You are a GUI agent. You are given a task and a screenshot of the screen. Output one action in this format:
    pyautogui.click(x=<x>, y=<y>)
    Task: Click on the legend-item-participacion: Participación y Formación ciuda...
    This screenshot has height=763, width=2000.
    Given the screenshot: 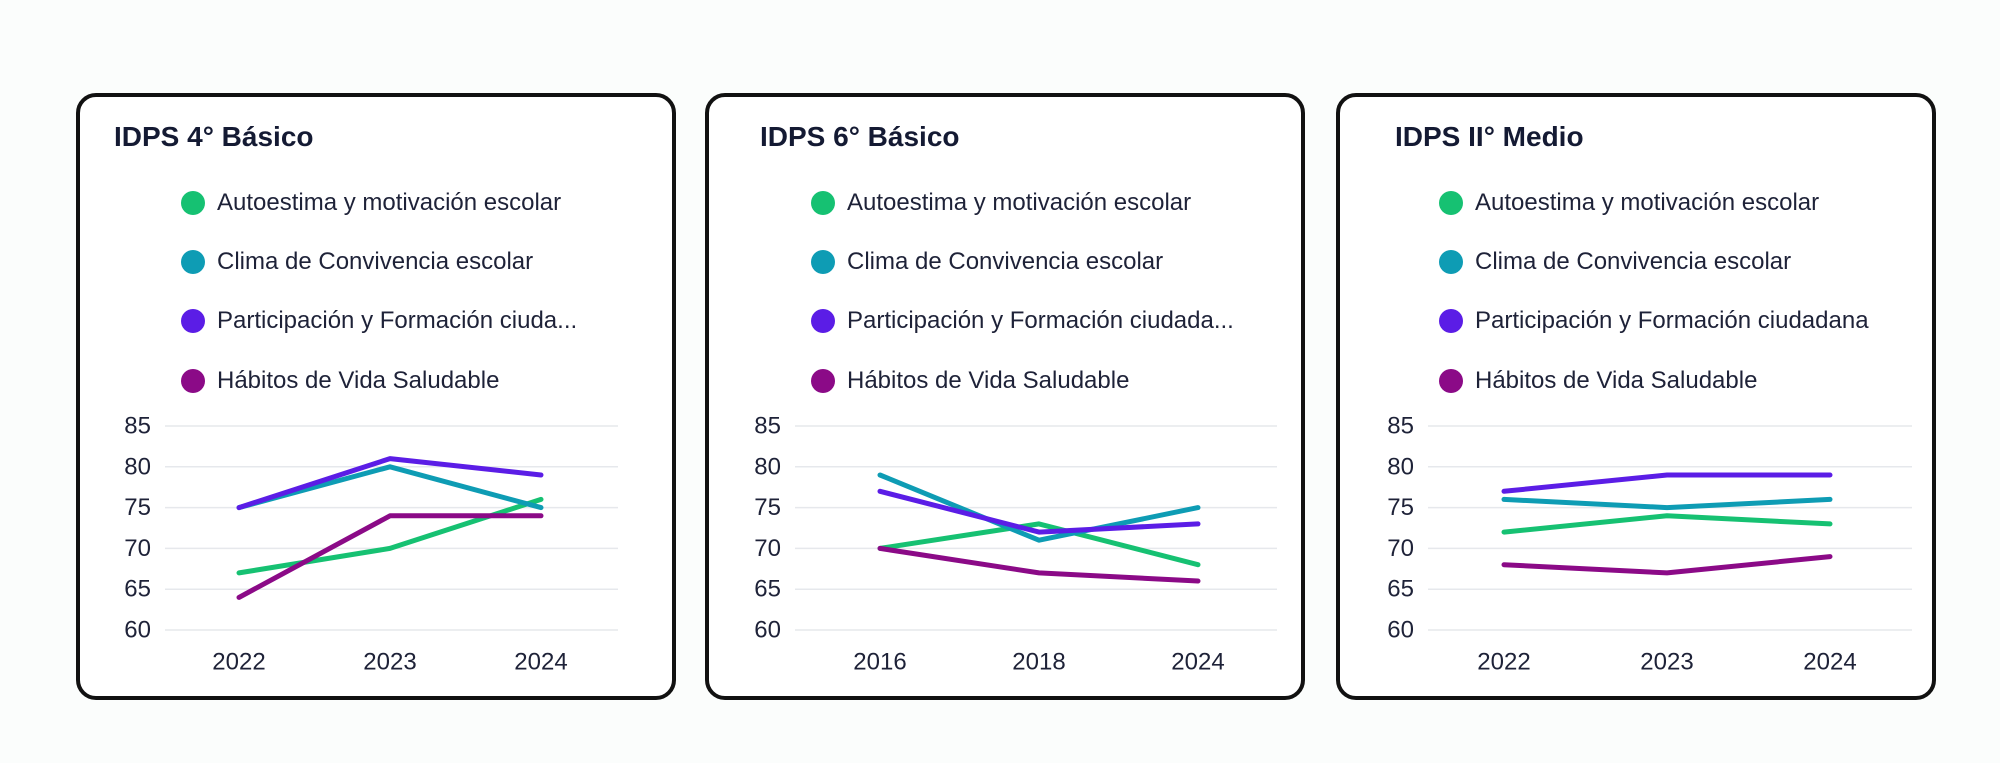 What is the action you would take?
    pyautogui.click(x=379, y=321)
    